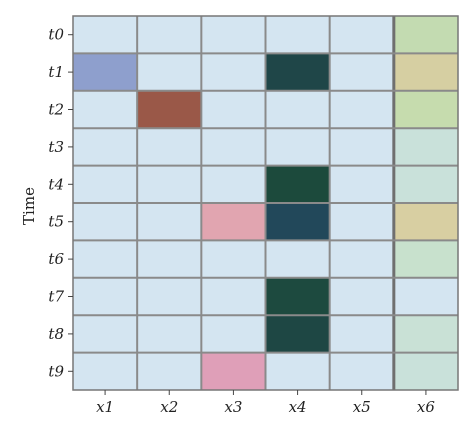 The width and height of the screenshot is (474, 432). What do you see at coordinates (361, 109) in the screenshot?
I see `cell-t2-x5` at bounding box center [361, 109].